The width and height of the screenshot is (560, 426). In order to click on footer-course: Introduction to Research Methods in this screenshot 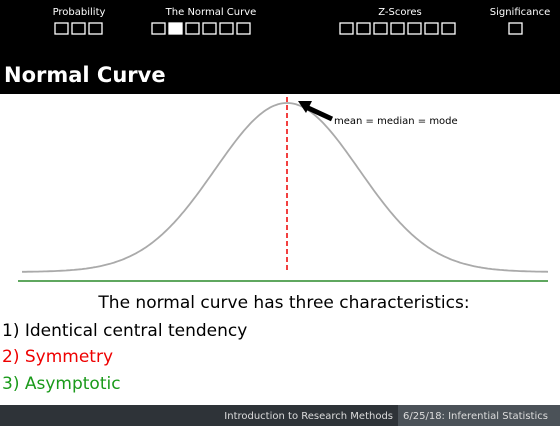, I will do `click(308, 416)`.